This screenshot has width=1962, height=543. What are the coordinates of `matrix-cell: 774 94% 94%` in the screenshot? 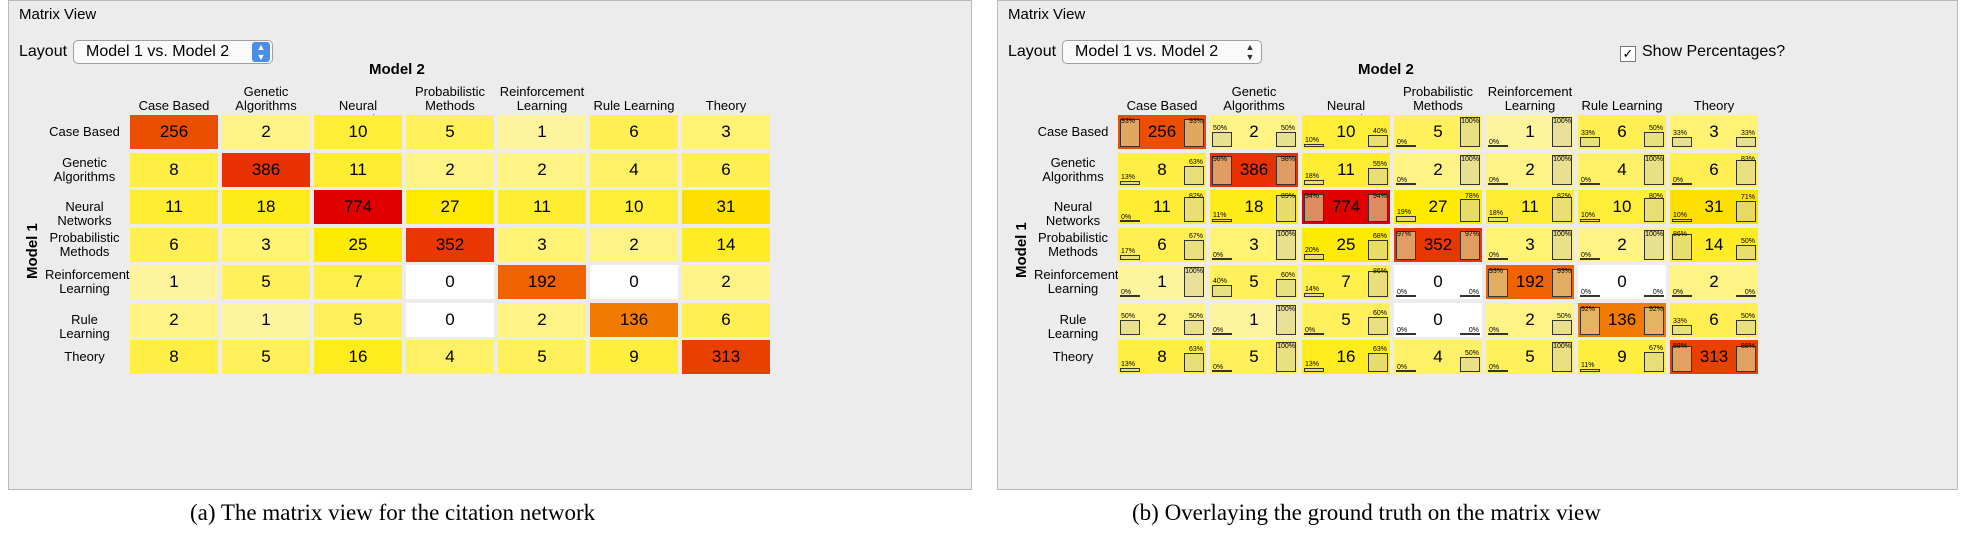 It's located at (1346, 207).